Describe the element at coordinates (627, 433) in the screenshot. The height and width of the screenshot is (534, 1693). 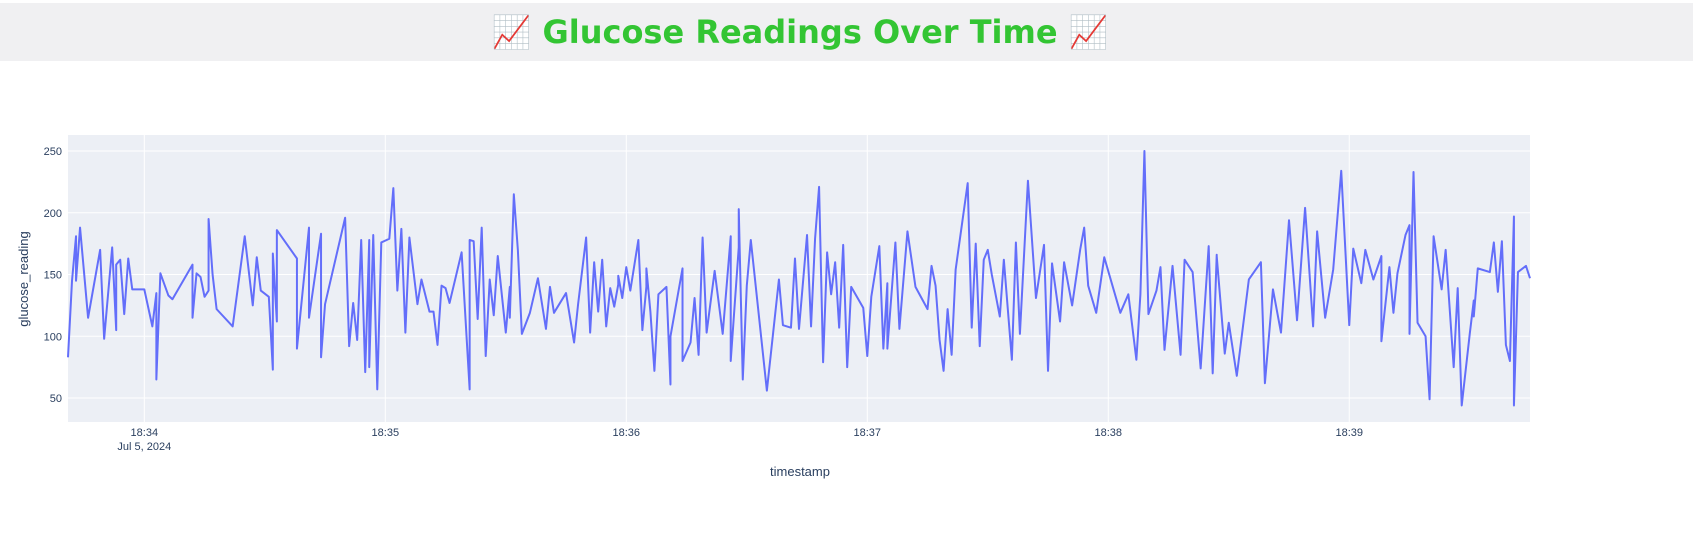
I see `x-tick-label: 18:36` at that location.